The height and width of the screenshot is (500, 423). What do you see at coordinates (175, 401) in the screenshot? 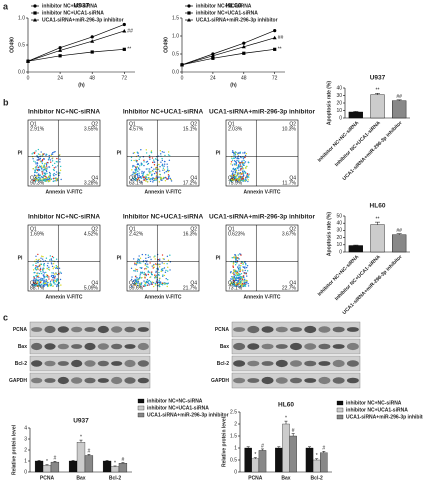
I see `legend-label: inhibitor NC+NC-siRNA` at bounding box center [175, 401].